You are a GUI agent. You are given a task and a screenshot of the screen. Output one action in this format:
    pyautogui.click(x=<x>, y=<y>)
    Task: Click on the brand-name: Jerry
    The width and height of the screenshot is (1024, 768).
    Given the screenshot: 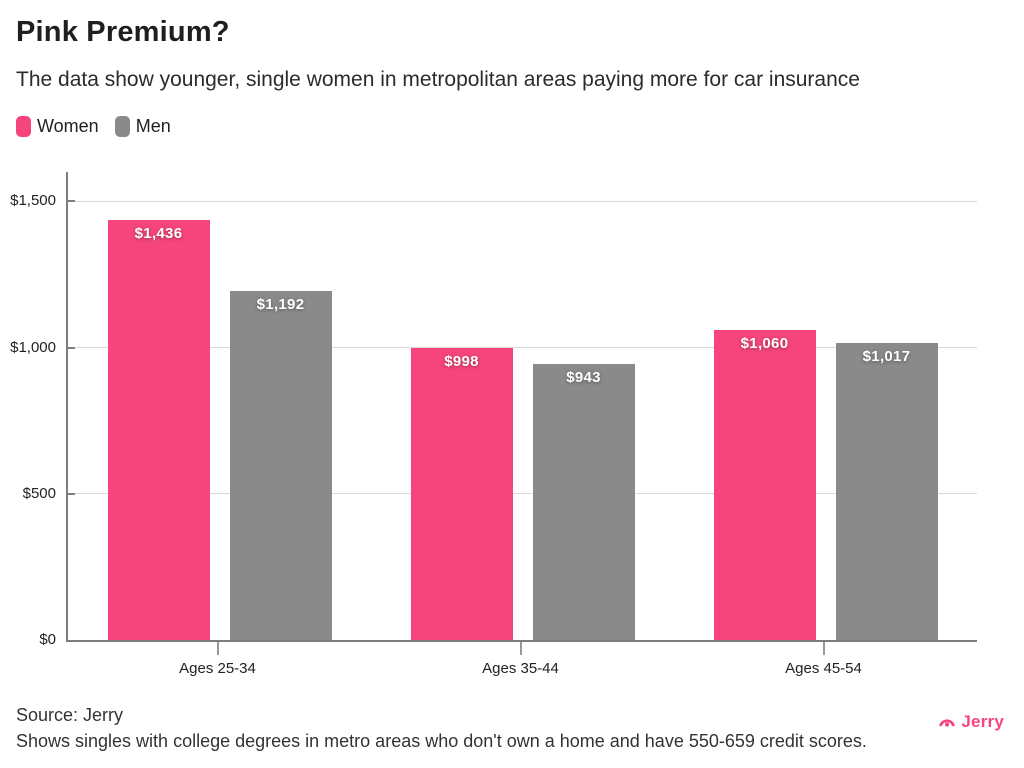 What is the action you would take?
    pyautogui.click(x=982, y=721)
    